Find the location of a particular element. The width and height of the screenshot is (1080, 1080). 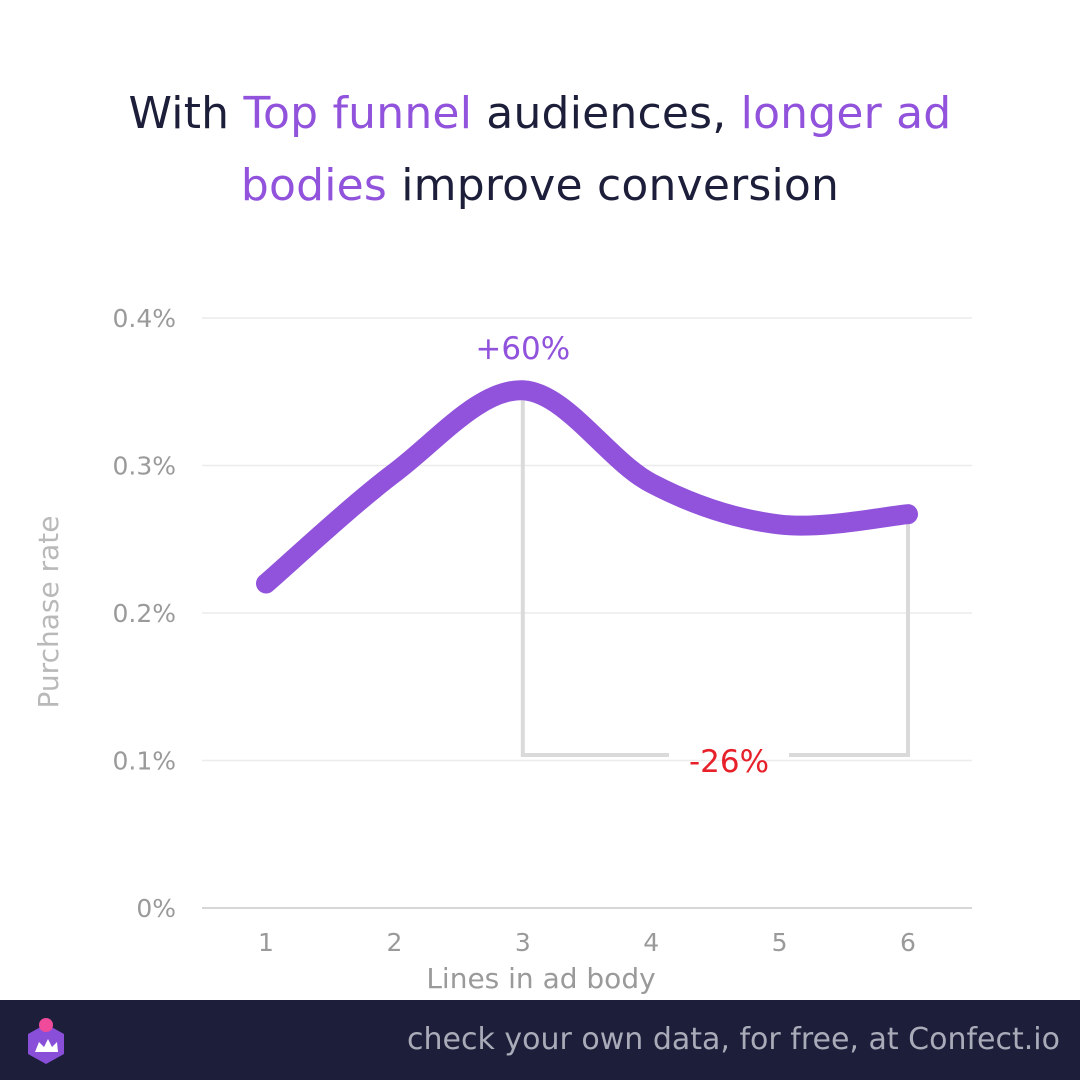

title-highlight-bodies: bodies is located at coordinates (314, 185).